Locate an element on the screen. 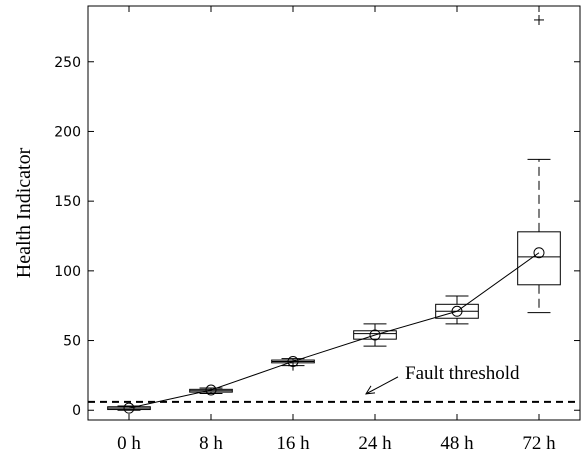  y-tick-label: 0 is located at coordinates (76, 411).